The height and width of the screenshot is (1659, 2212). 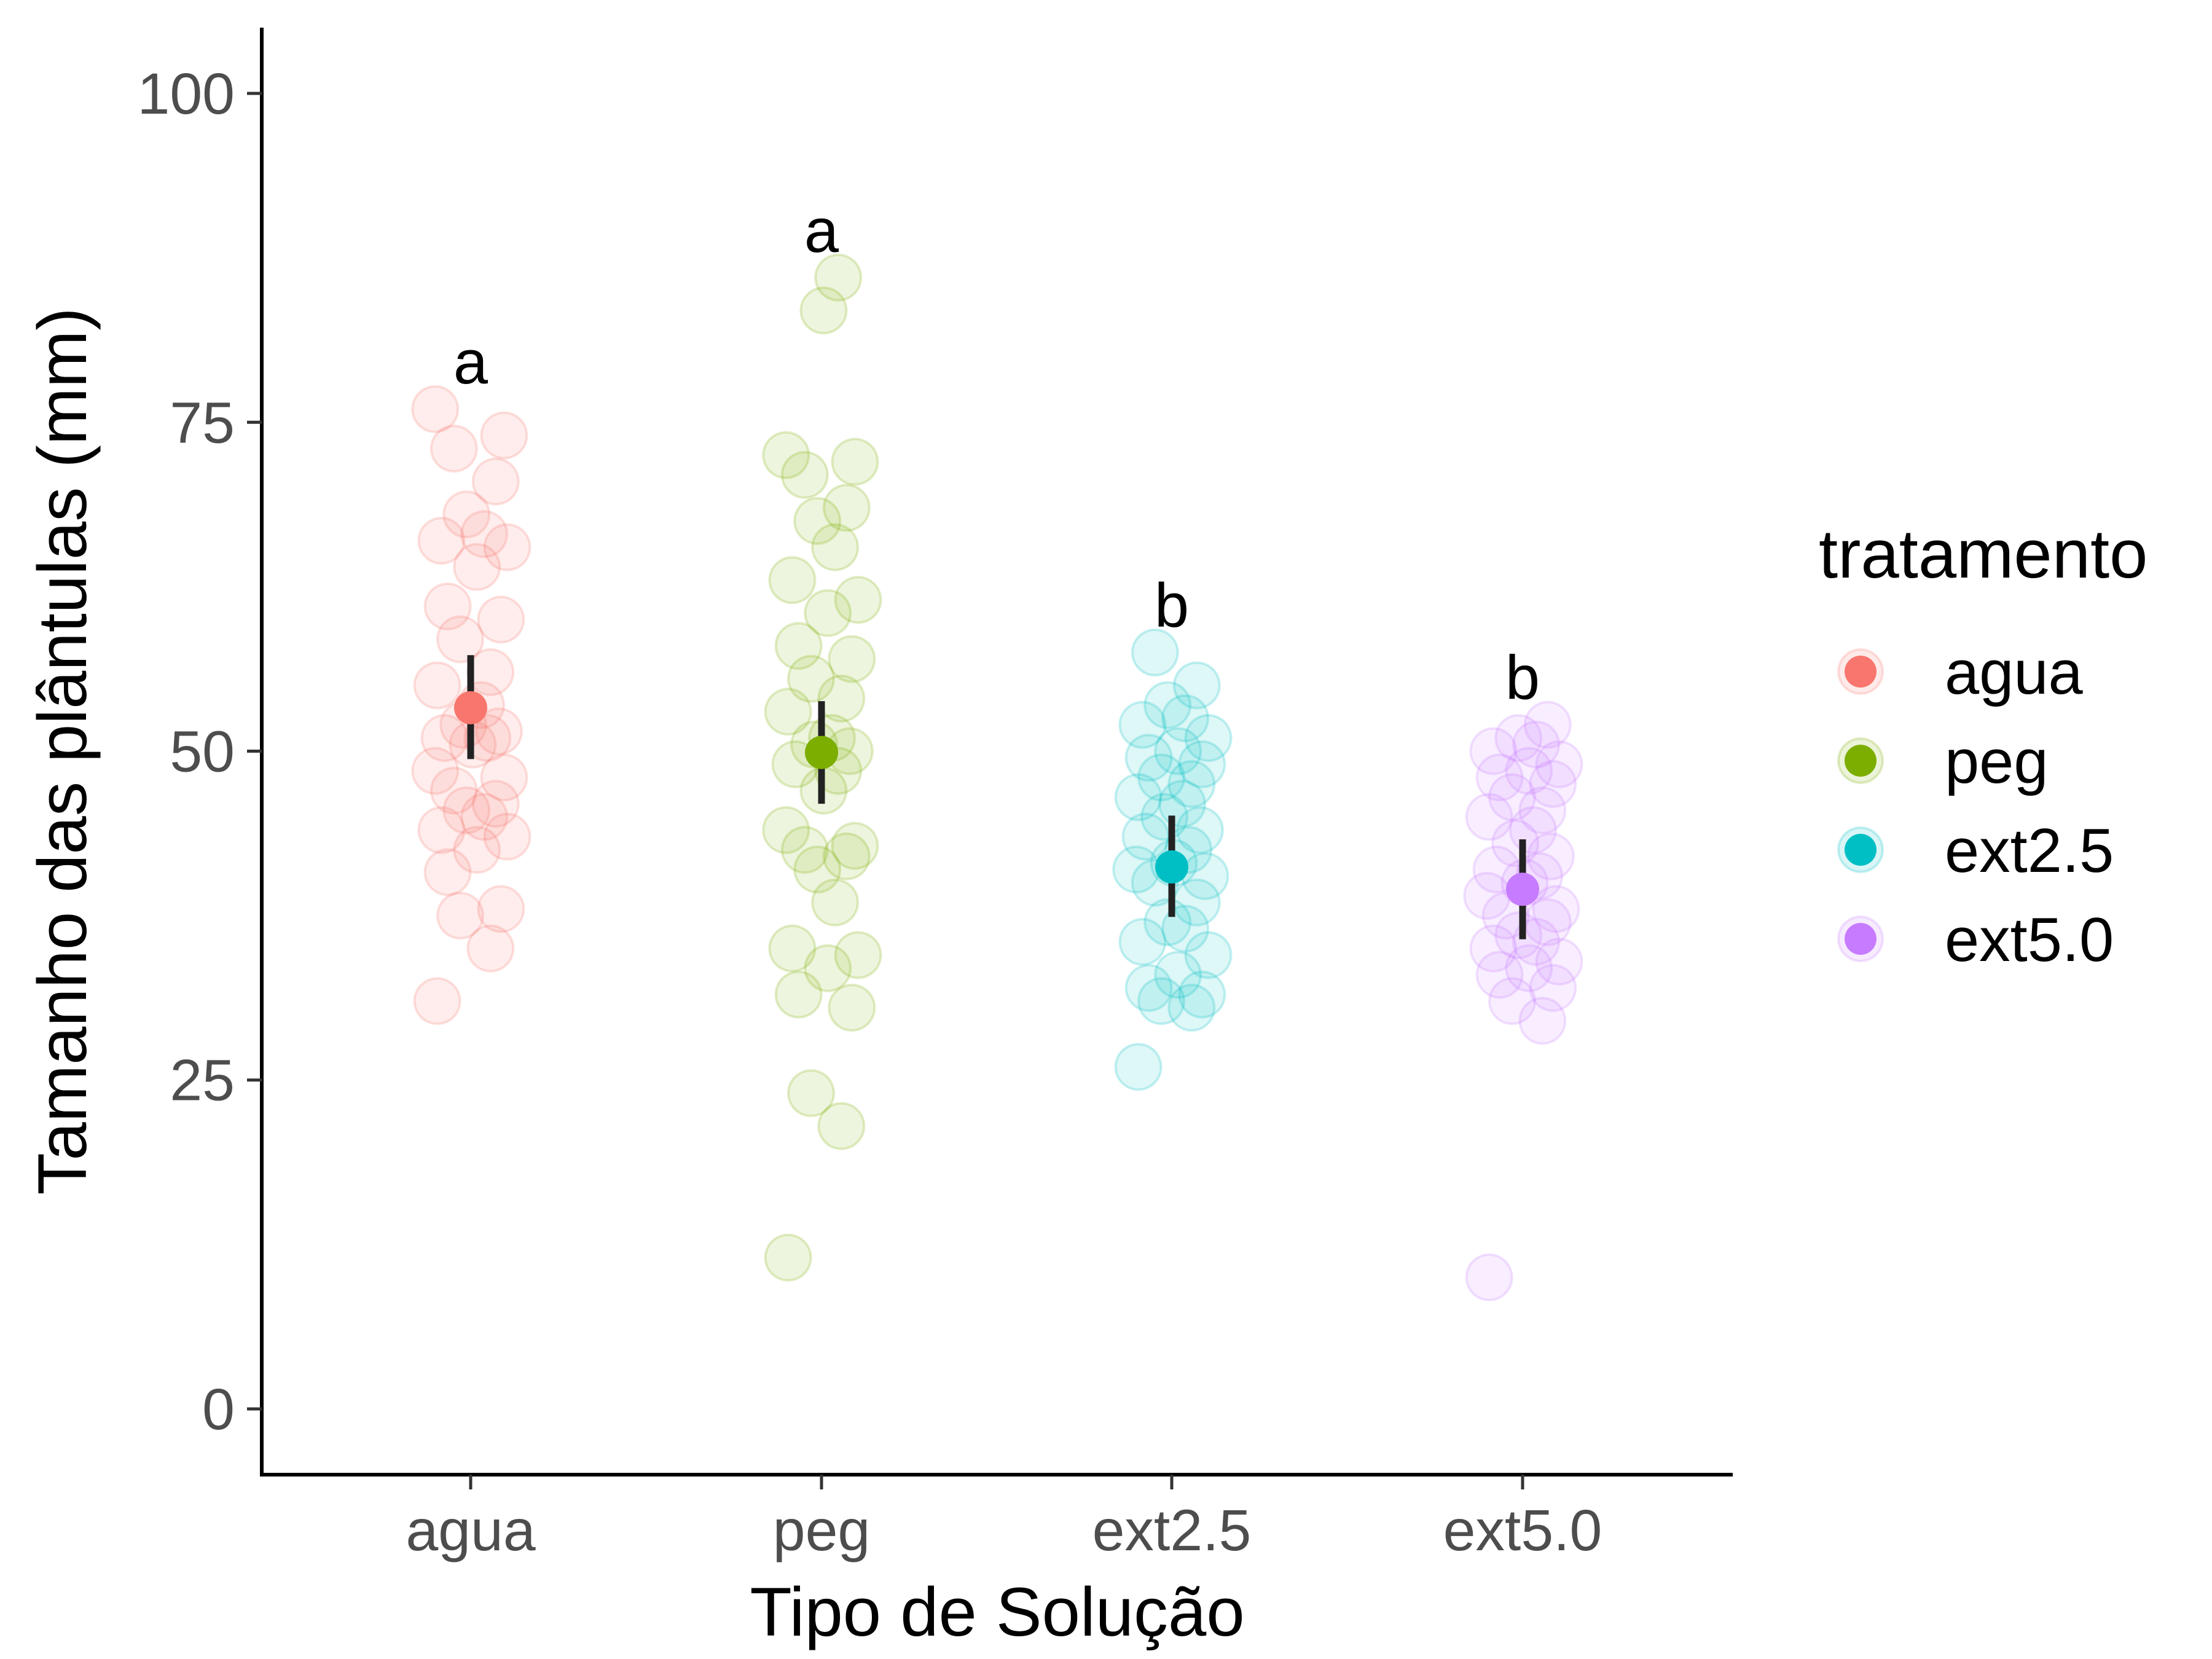 What do you see at coordinates (1172, 605) in the screenshot?
I see `significance-label-ext2-5: b` at bounding box center [1172, 605].